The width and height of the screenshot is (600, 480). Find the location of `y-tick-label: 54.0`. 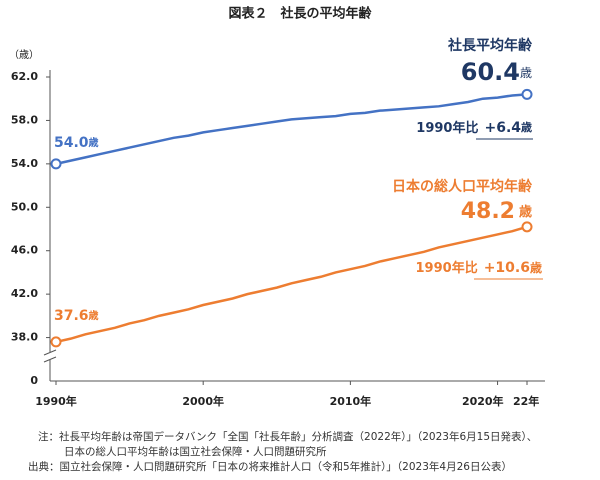

y-tick-label: 54.0 is located at coordinates (24, 163).